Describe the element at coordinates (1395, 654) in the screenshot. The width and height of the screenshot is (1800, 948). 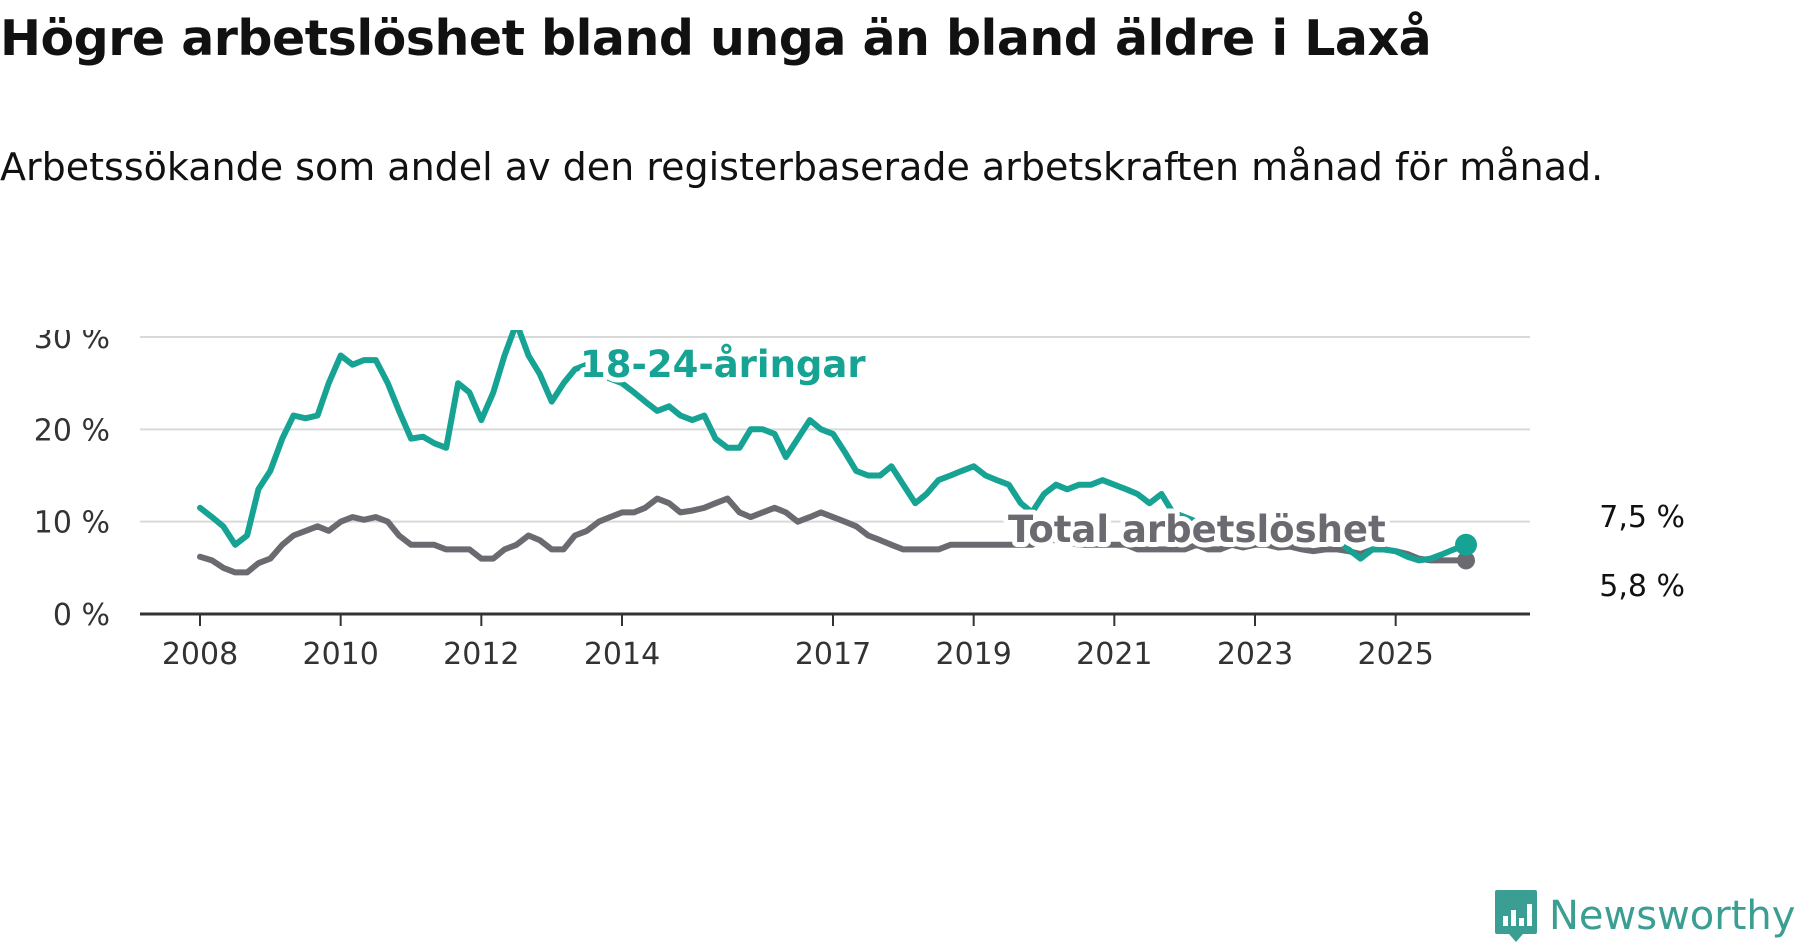
I see `x-tick-label: 2025` at that location.